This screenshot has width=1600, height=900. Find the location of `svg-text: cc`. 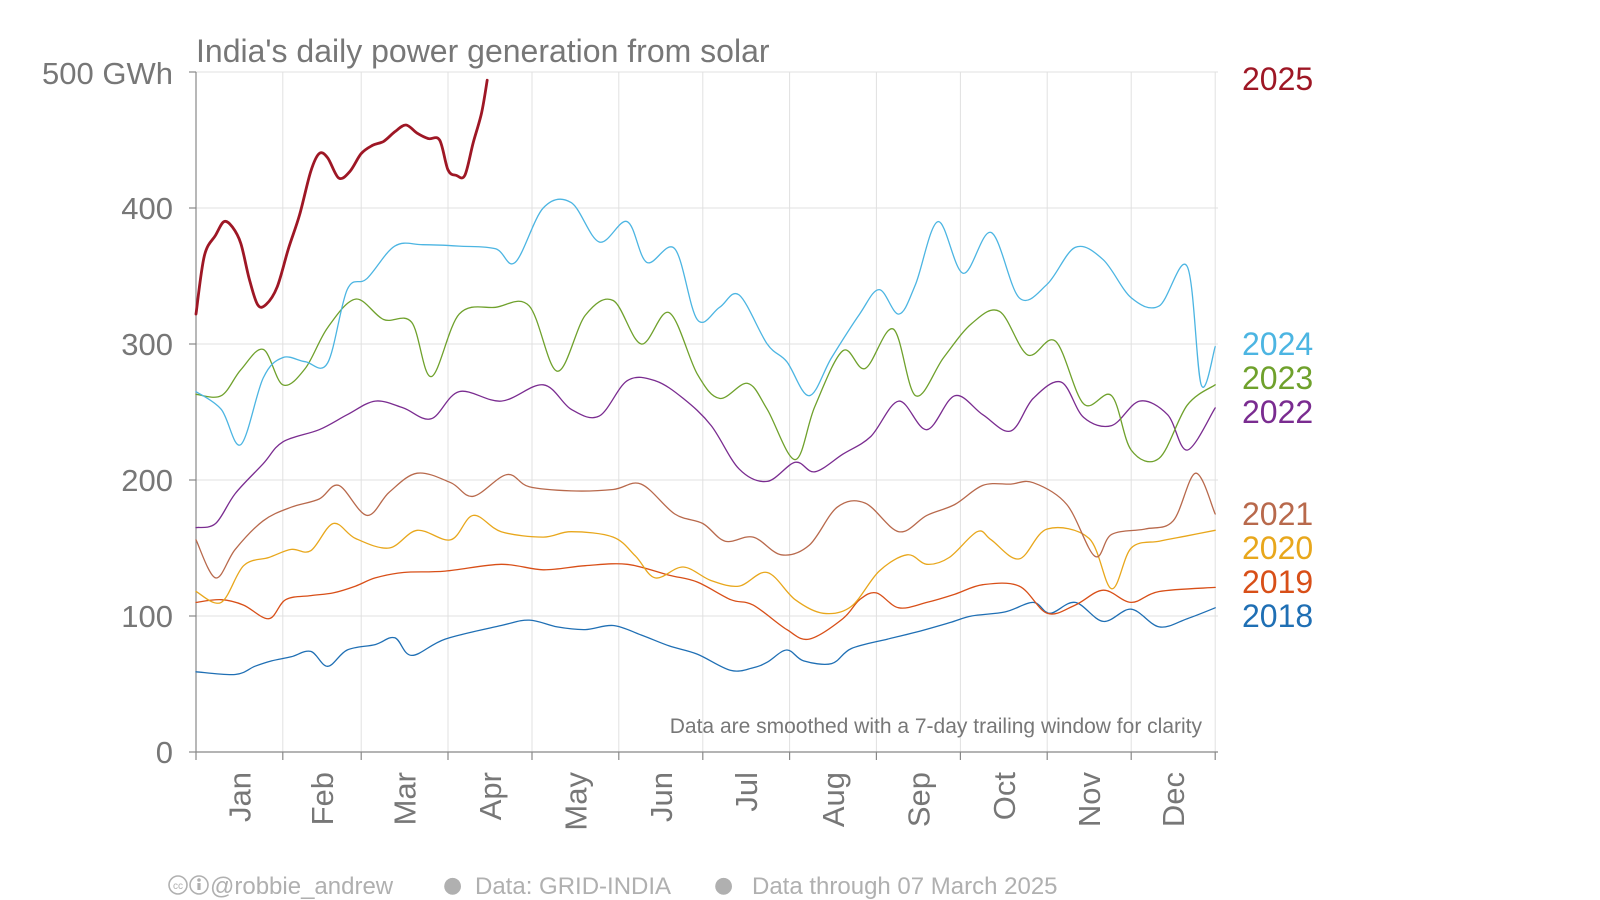

svg-text: cc is located at coordinates (178, 886).